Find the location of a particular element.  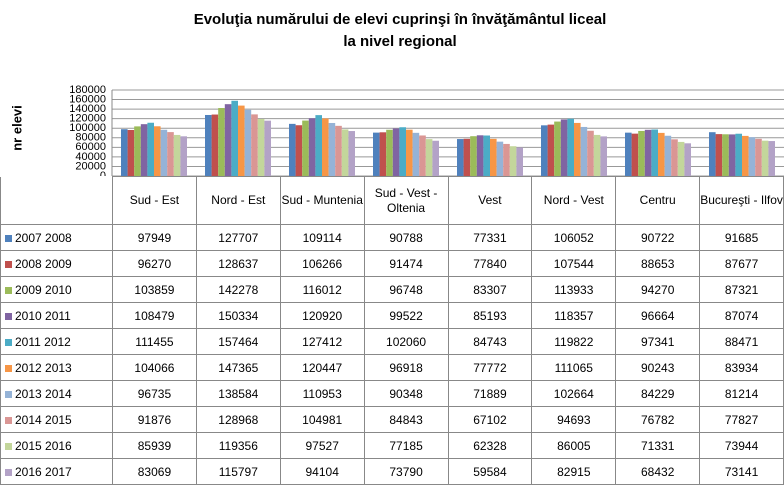

value-cell-text: 110953 is located at coordinates (322, 393).